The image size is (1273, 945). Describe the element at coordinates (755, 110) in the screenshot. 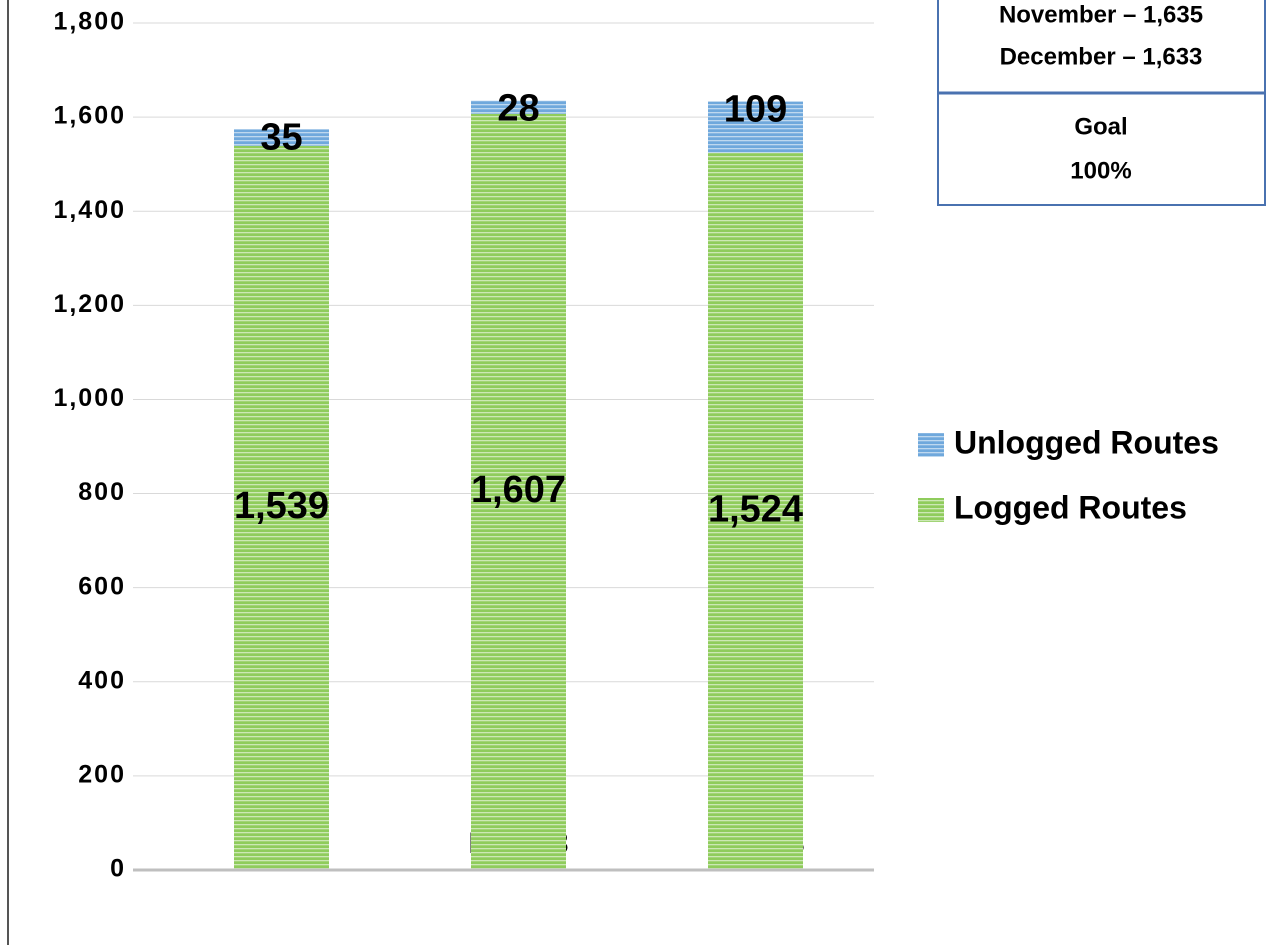

I see `data-label: 109` at that location.